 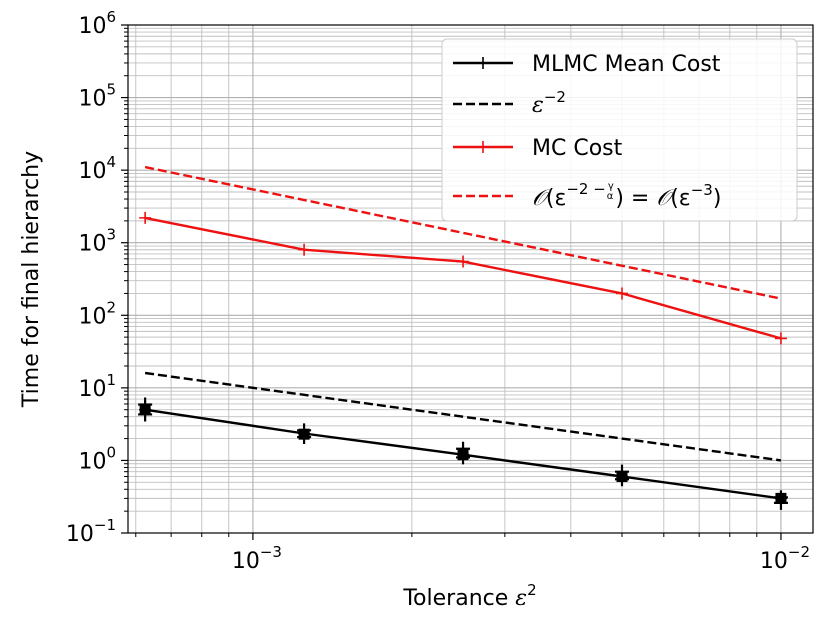 I want to click on x-tick-label: 10⁻², so click(x=785, y=558).